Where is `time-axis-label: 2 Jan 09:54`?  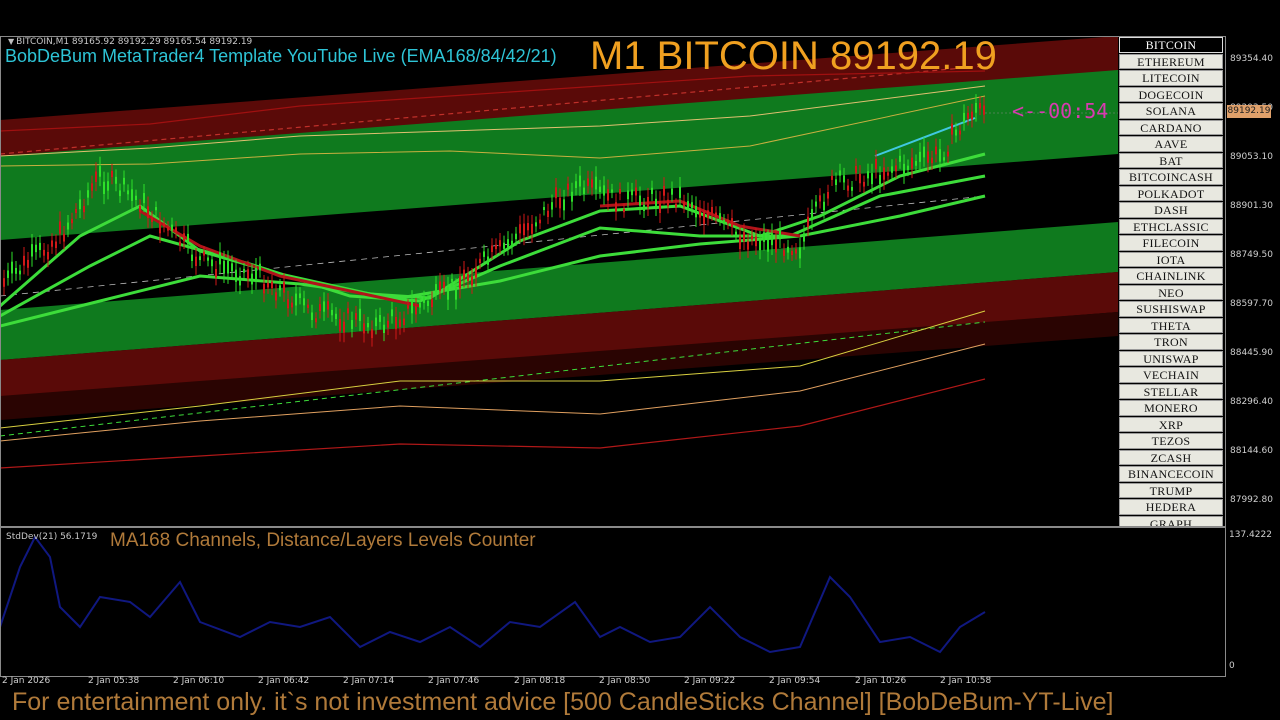 time-axis-label: 2 Jan 09:54 is located at coordinates (795, 681).